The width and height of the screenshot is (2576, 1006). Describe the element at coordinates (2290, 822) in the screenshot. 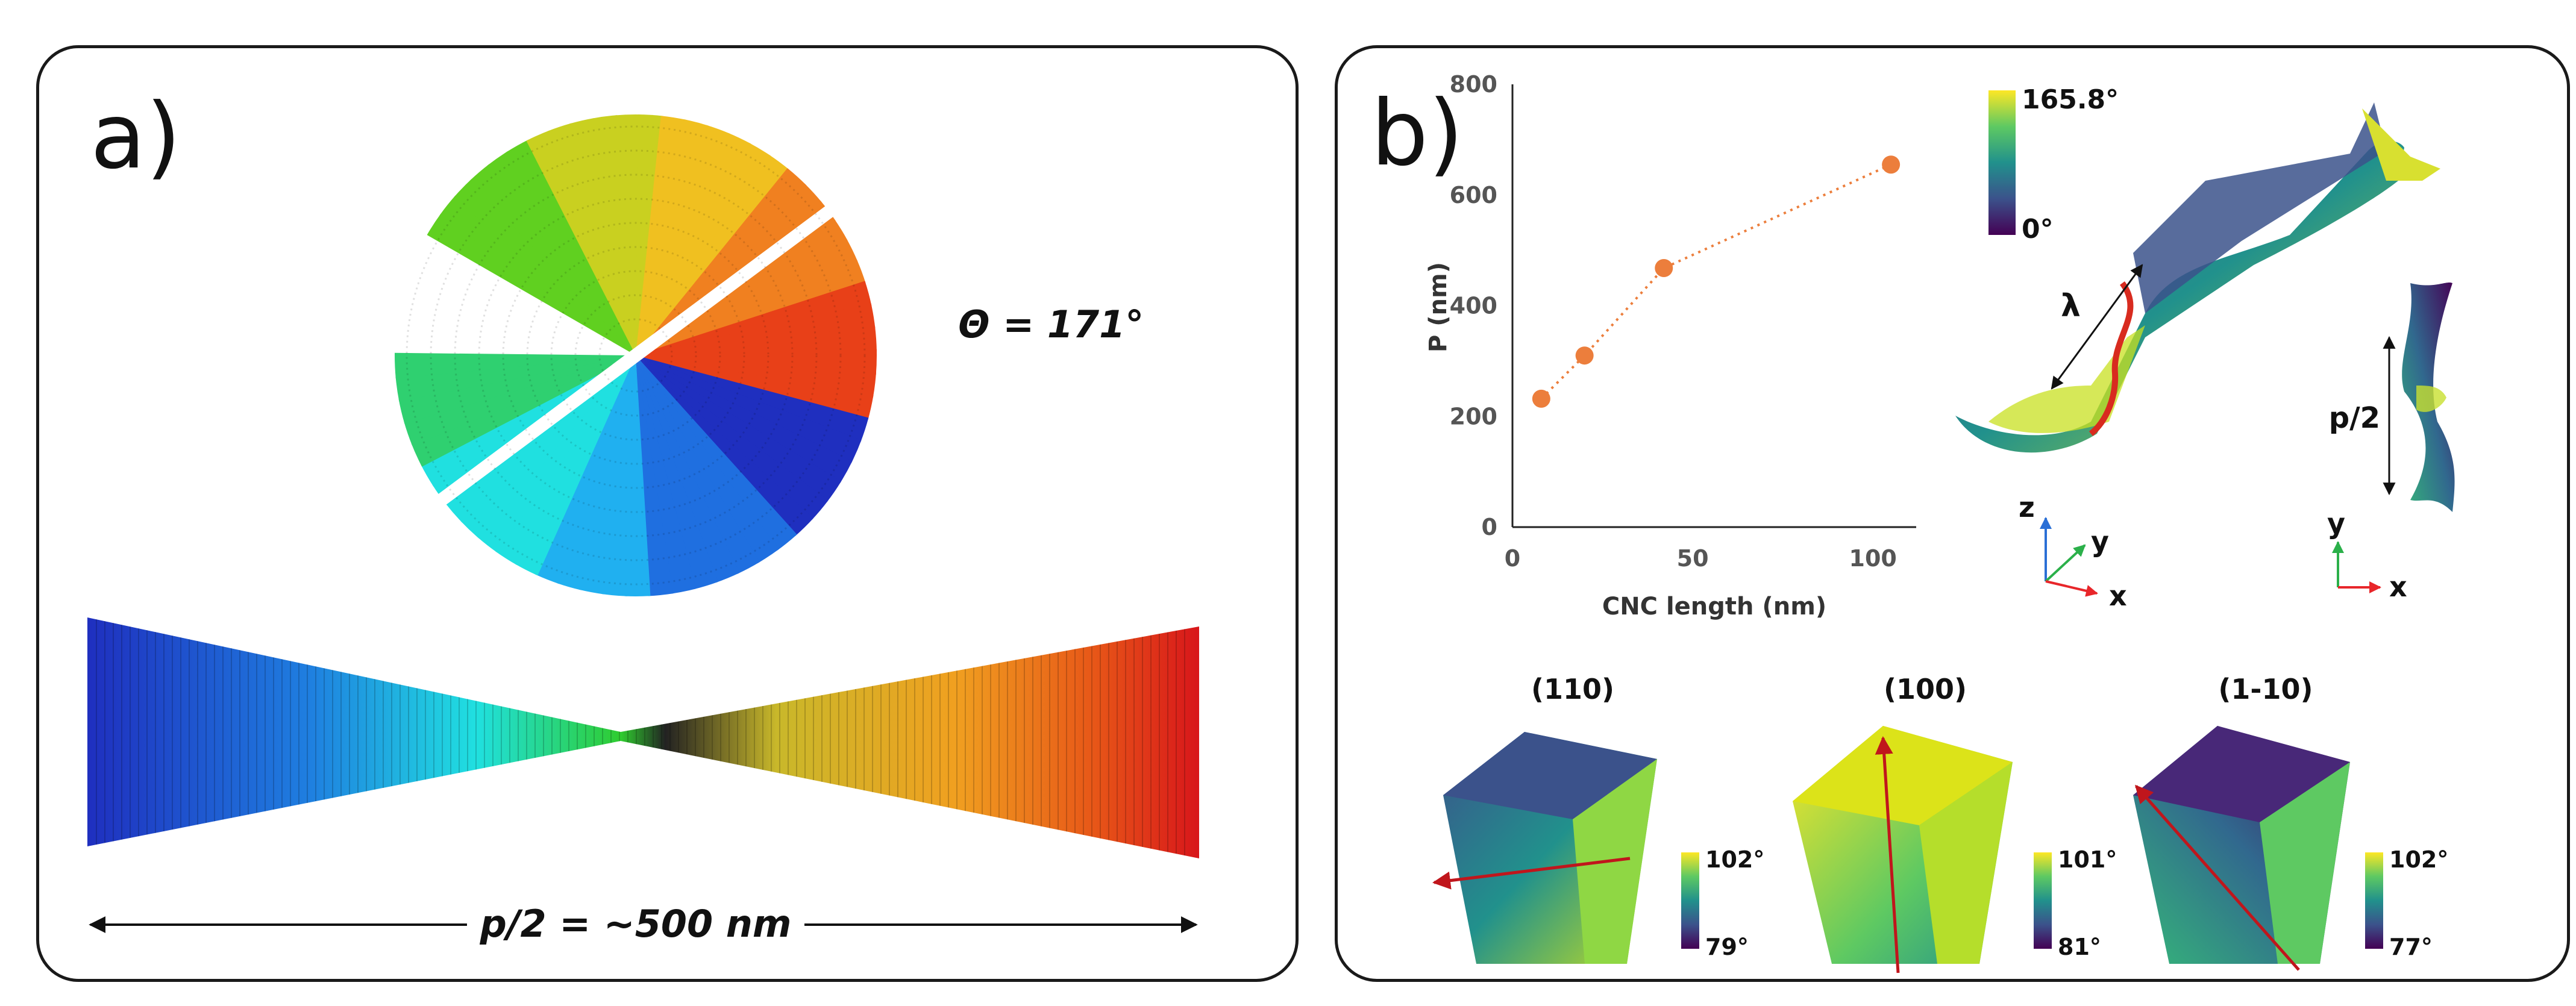

I see `facet-1-10: (1-10) 102° 77°` at that location.